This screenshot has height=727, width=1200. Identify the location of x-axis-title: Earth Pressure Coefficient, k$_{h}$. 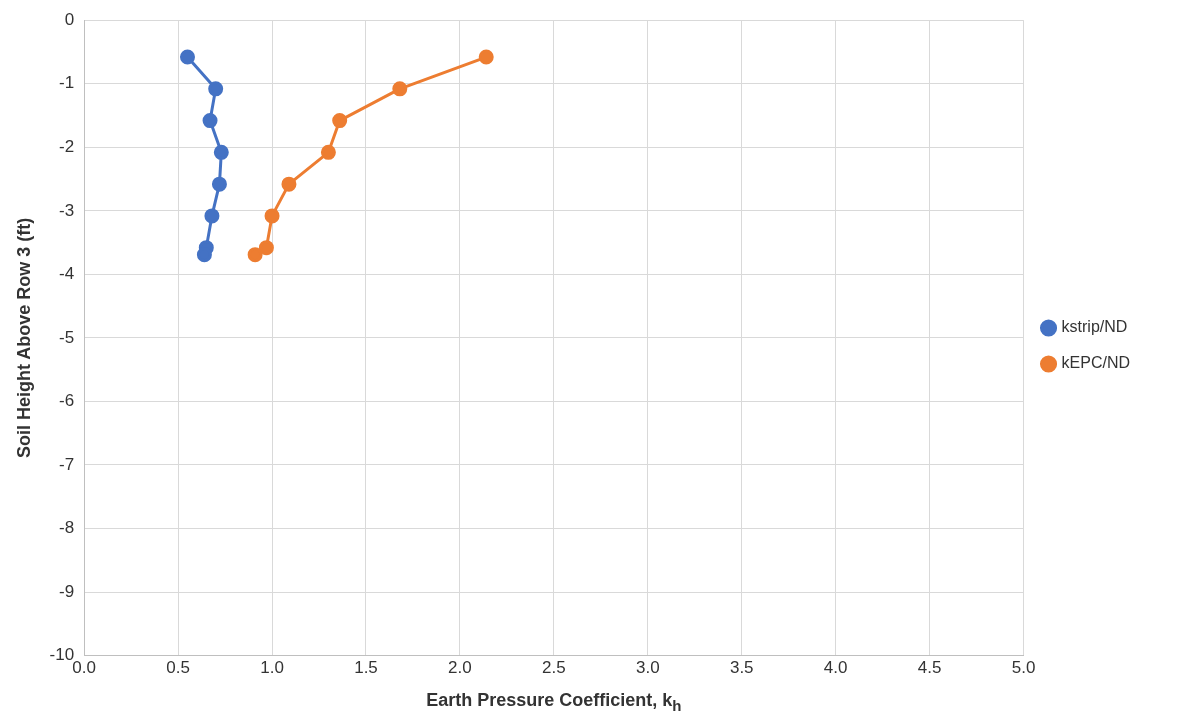
(554, 701).